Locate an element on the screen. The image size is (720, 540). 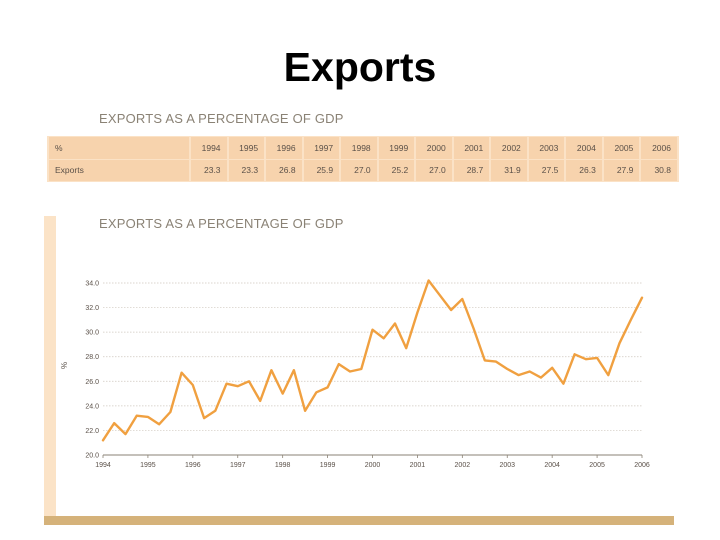
y-tick-label: 32.0 is located at coordinates (92, 308).